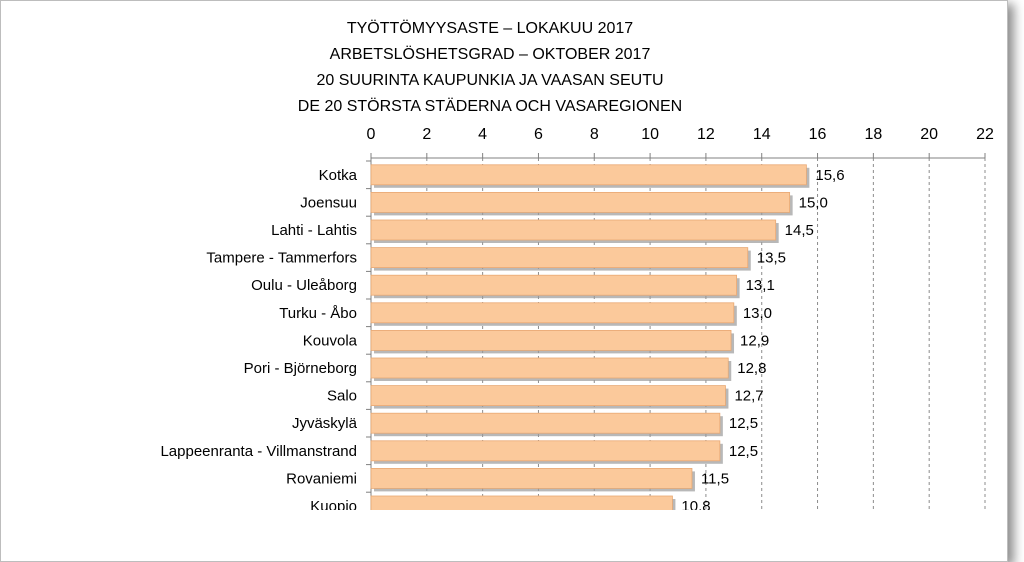 The image size is (1024, 562). I want to click on category-label: Joensuu, so click(328, 202).